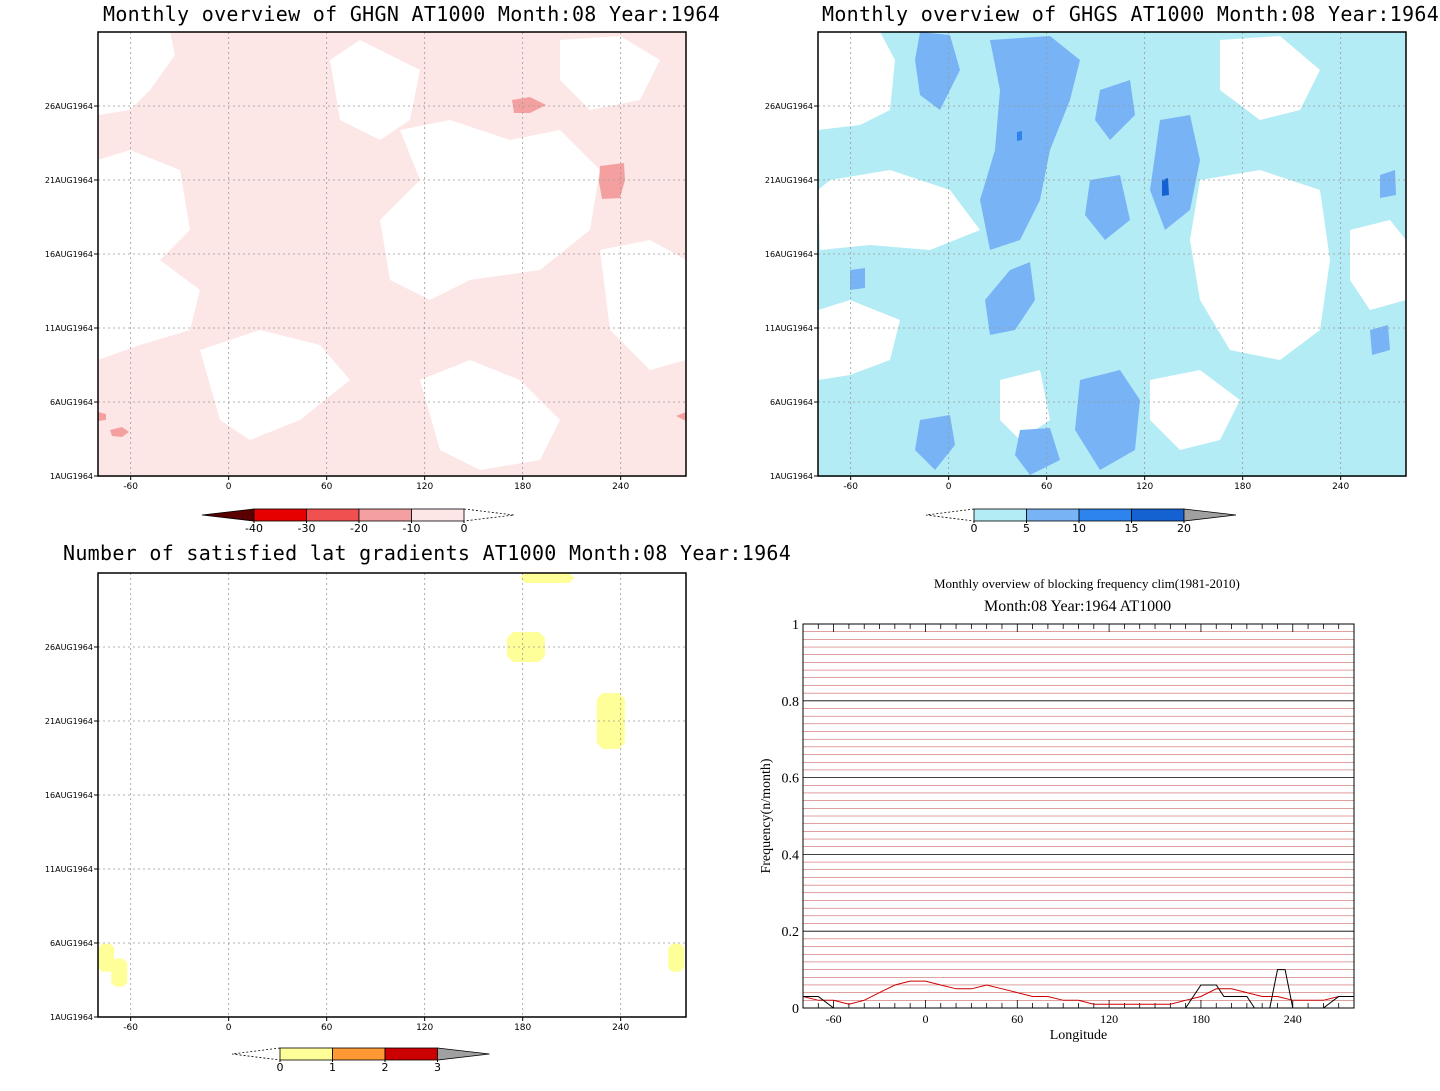  I want to click on lat-colorbar-label: 3, so click(437, 1067).